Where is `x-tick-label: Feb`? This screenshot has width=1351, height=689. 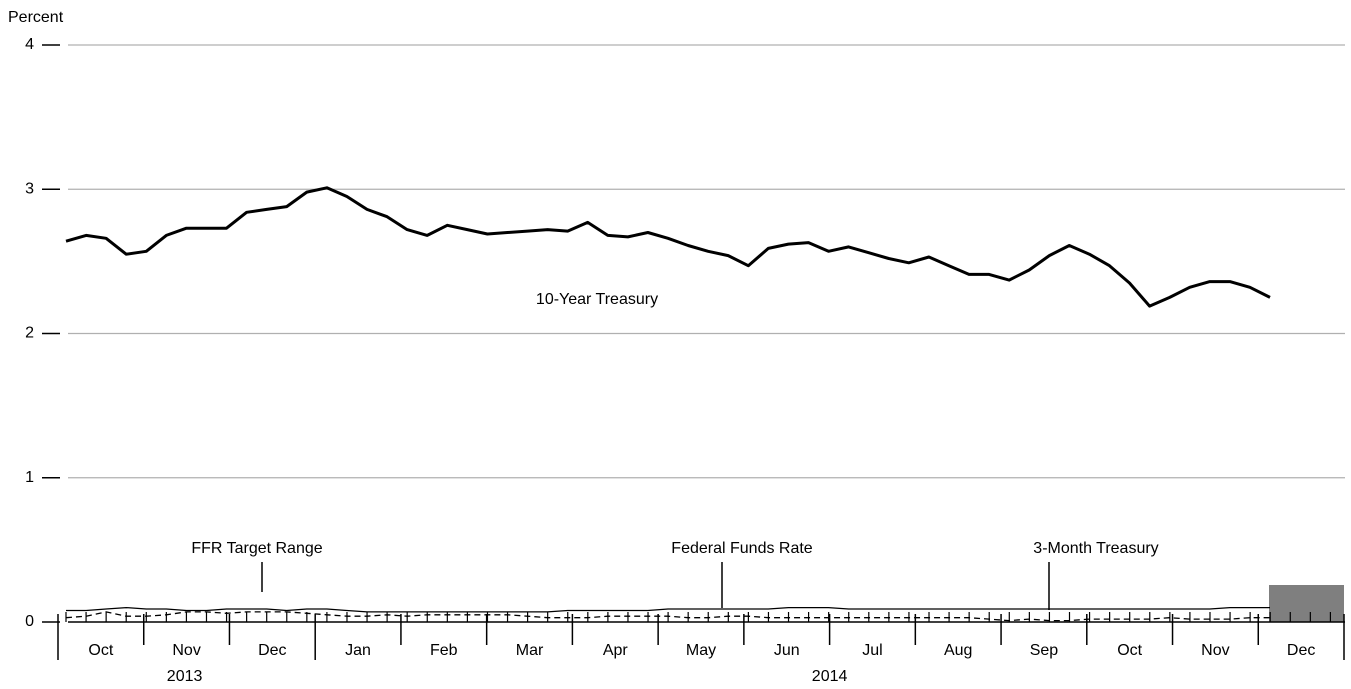 x-tick-label: Feb is located at coordinates (444, 650).